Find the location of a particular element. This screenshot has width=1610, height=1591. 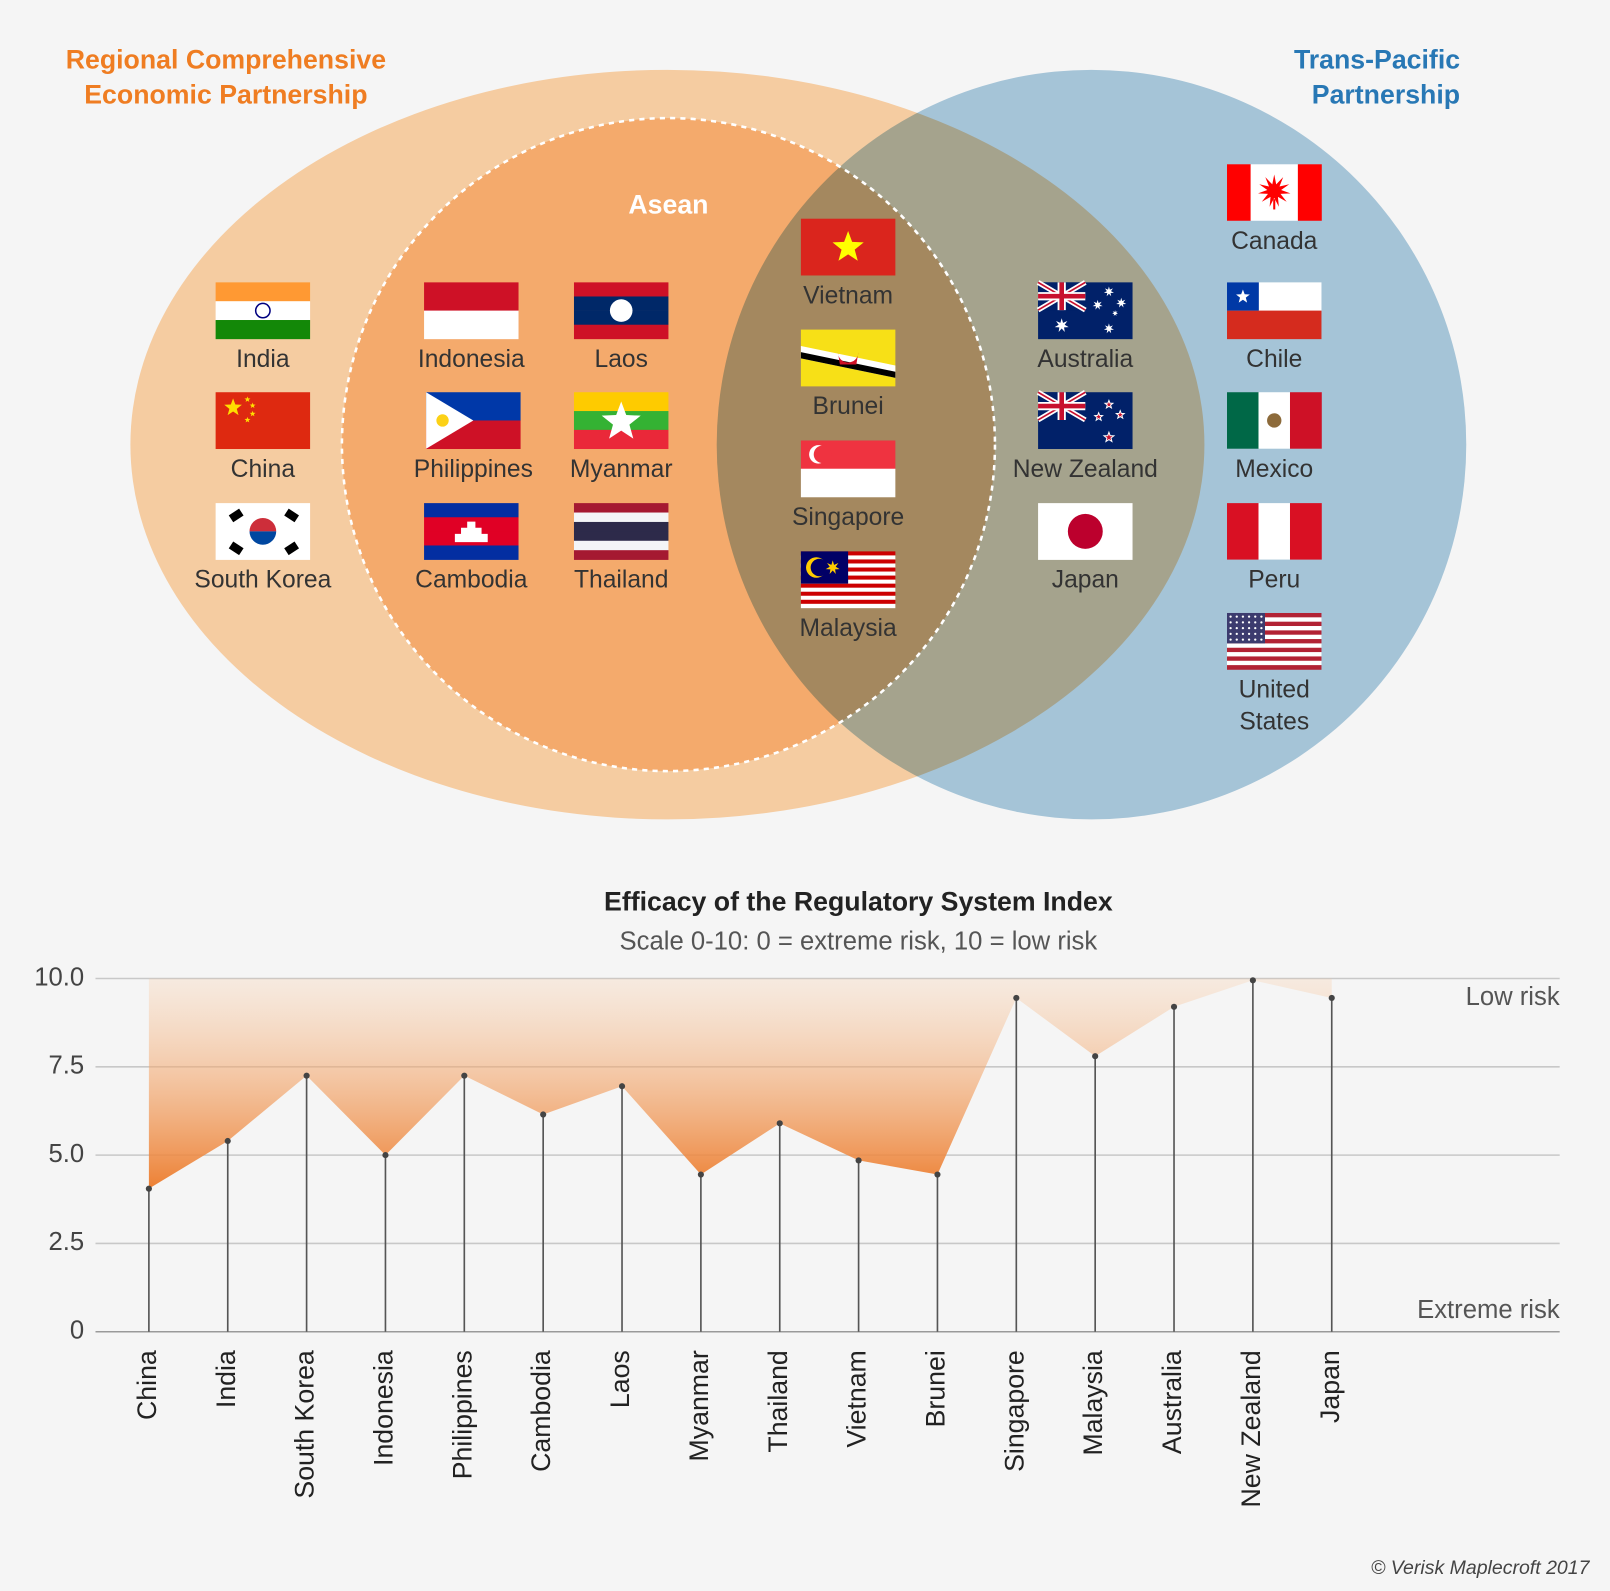

country-label: China is located at coordinates (263, 469).